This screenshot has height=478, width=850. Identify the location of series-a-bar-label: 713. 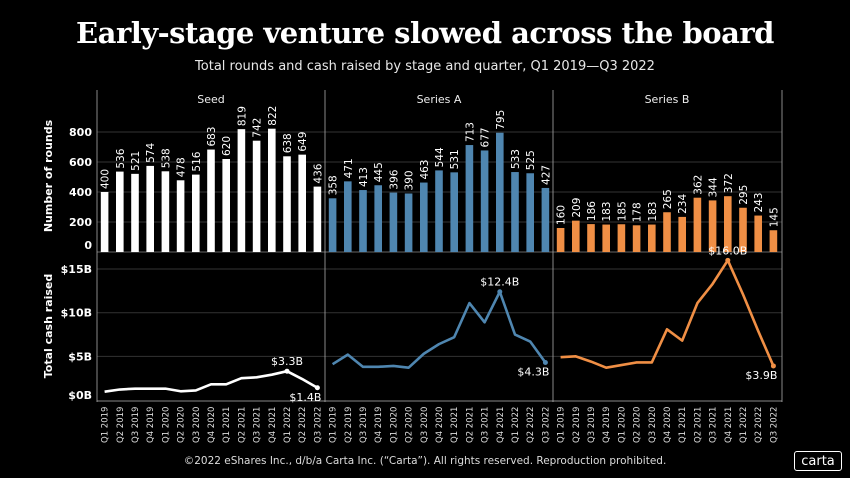
(470, 132).